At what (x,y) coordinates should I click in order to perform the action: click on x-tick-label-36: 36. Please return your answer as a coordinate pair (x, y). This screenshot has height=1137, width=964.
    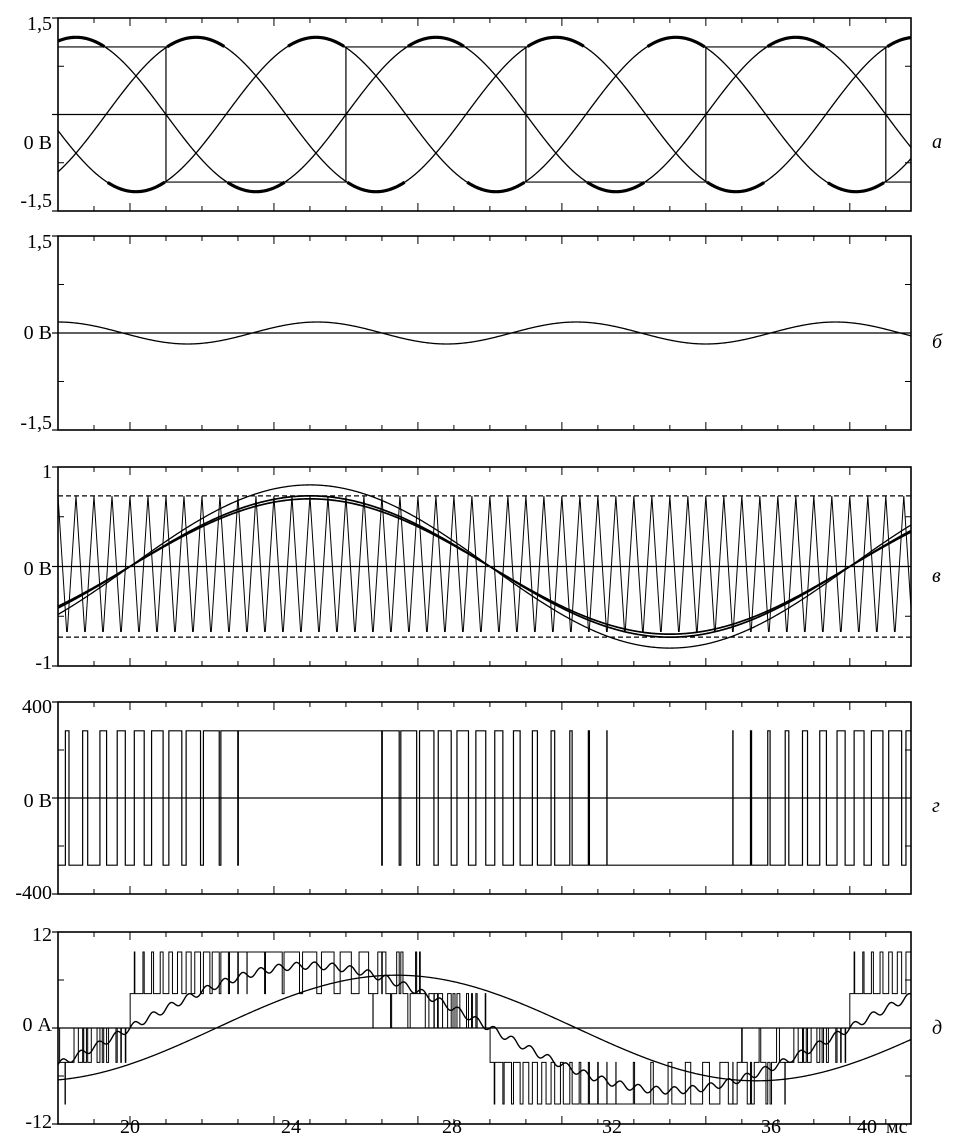
    Looking at the image, I should click on (771, 1126).